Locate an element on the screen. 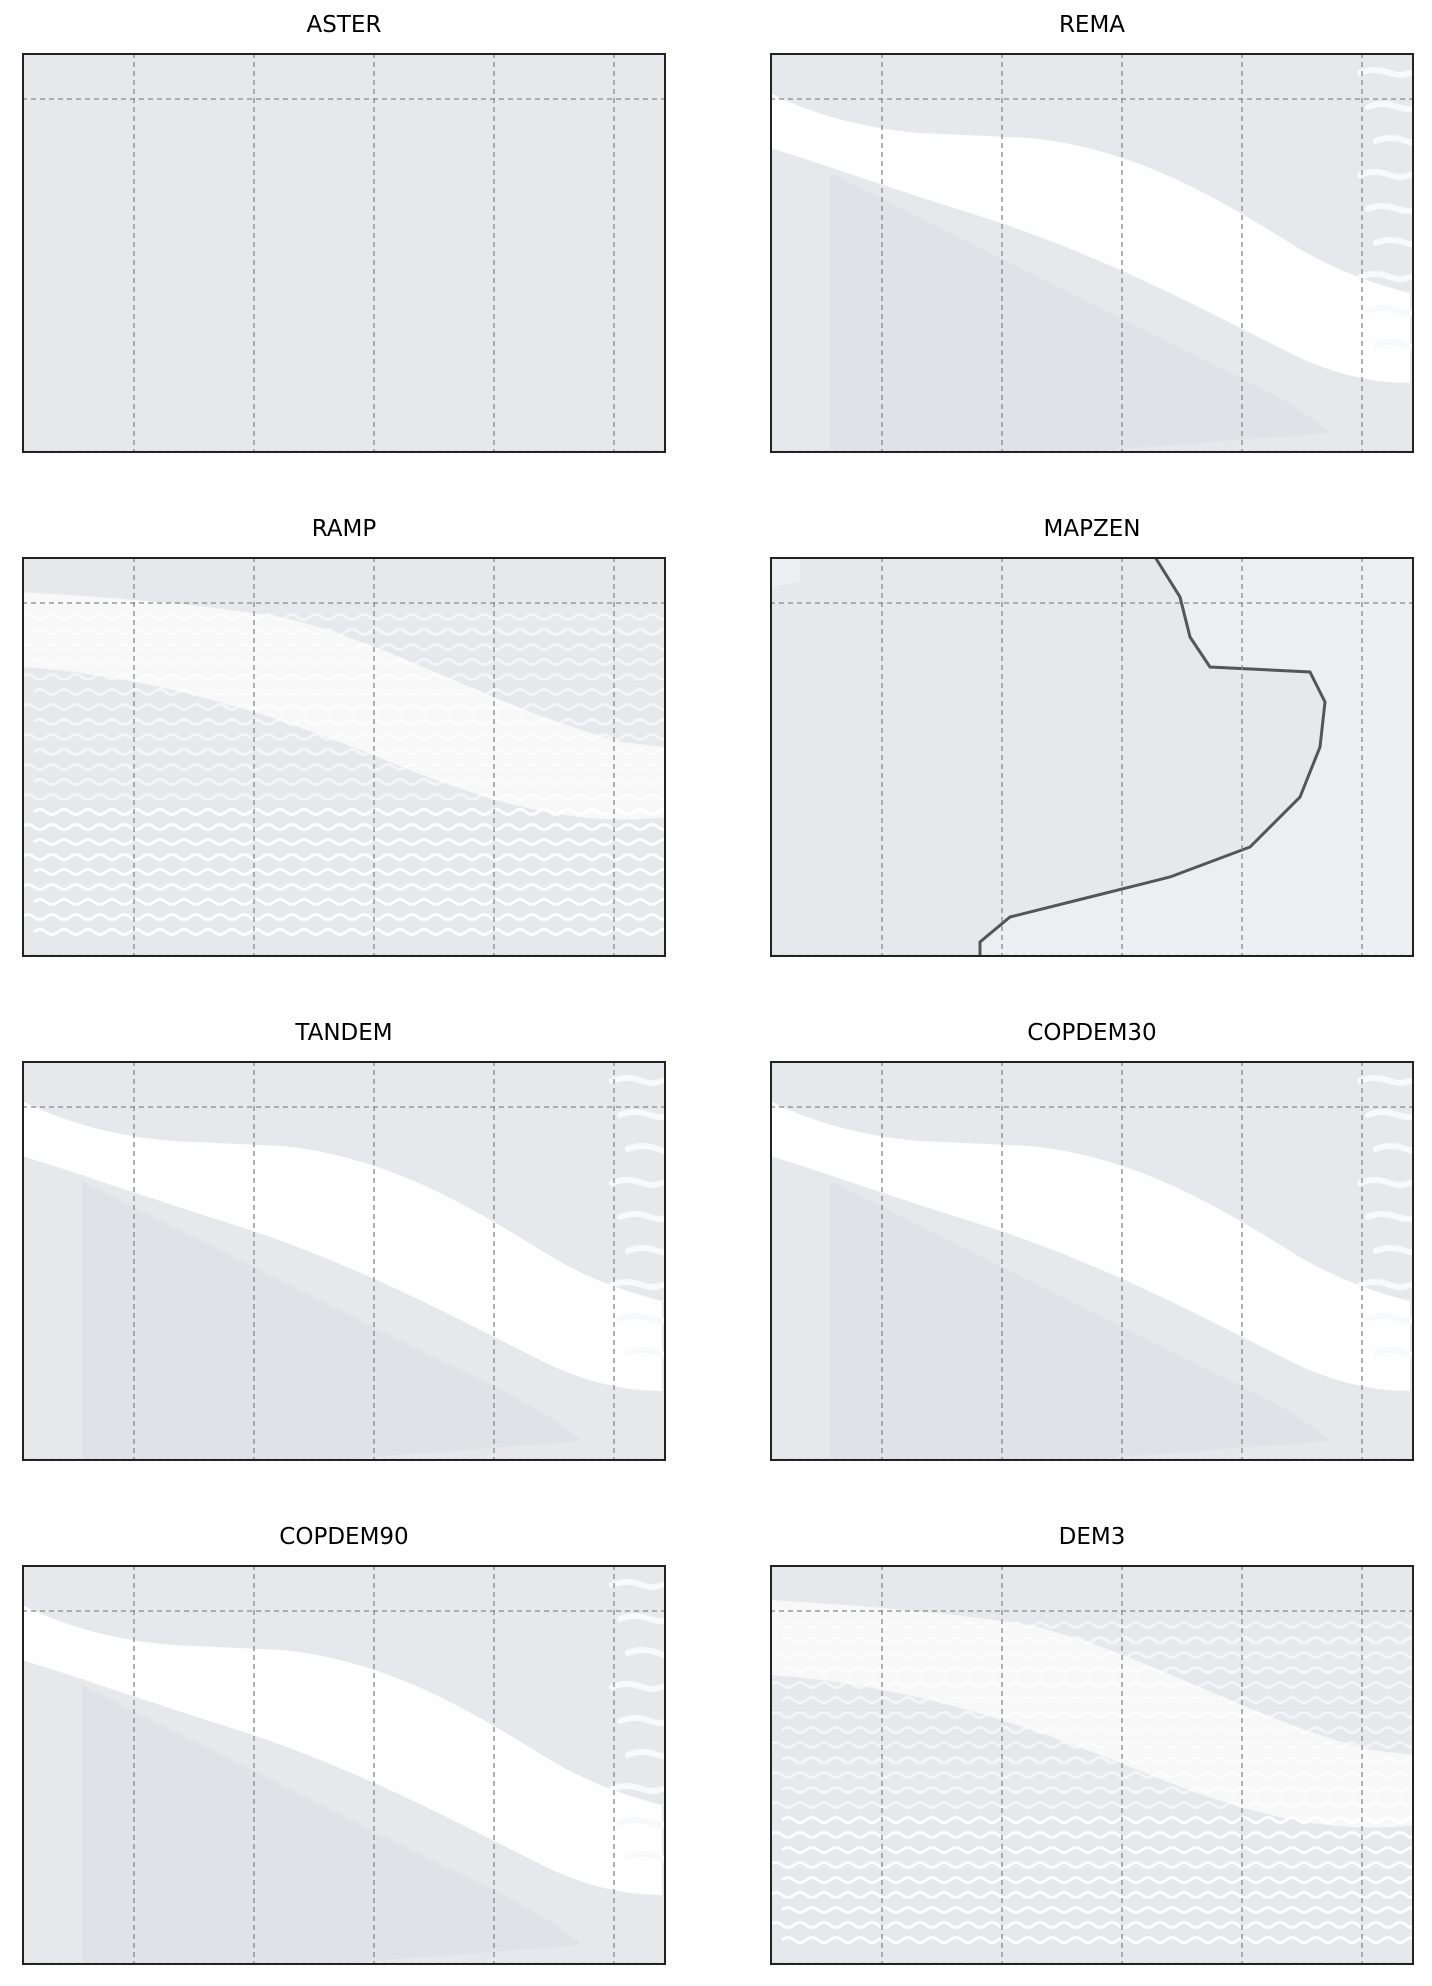 This screenshot has width=1432, height=1986. hillshade-map-ramp is located at coordinates (344, 757).